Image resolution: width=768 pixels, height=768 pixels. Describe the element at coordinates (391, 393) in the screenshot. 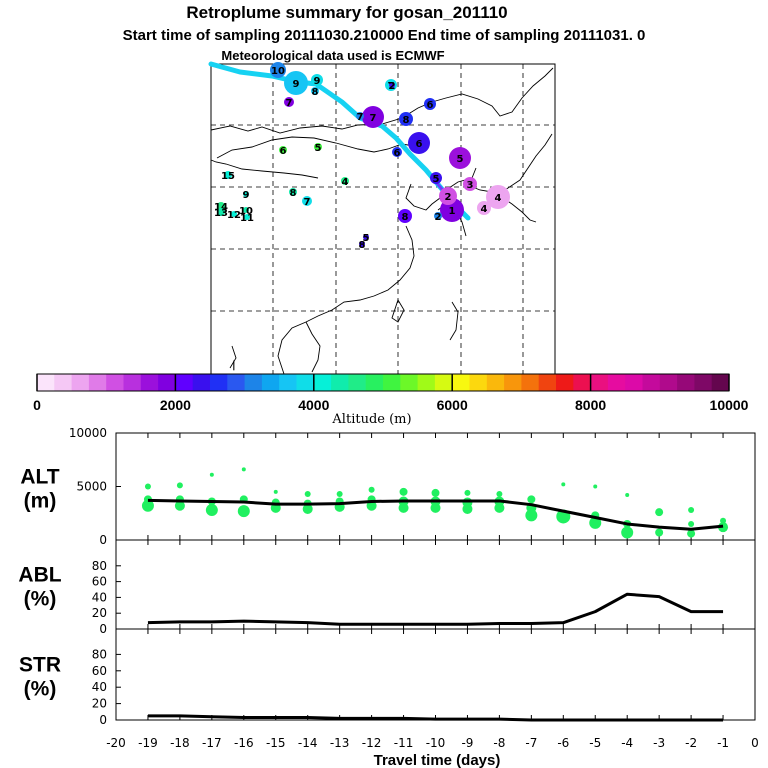

I see `altitude-colorbar: 0 2000 4000 6000 8000 10000` at that location.